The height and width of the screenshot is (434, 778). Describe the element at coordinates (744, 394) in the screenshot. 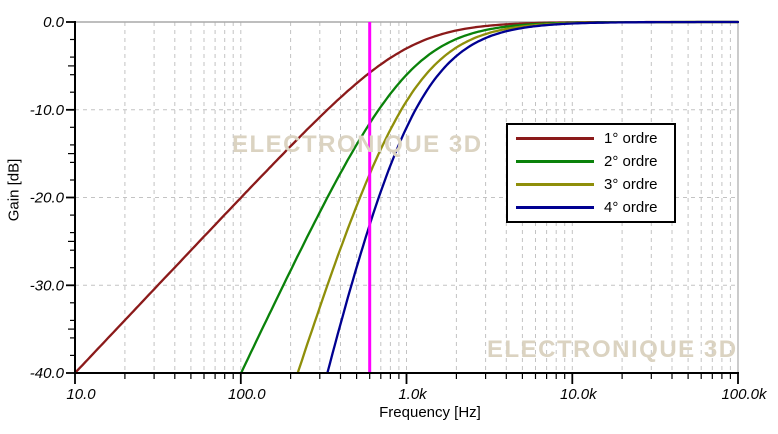

I see `svg-text: 100.0k` at that location.